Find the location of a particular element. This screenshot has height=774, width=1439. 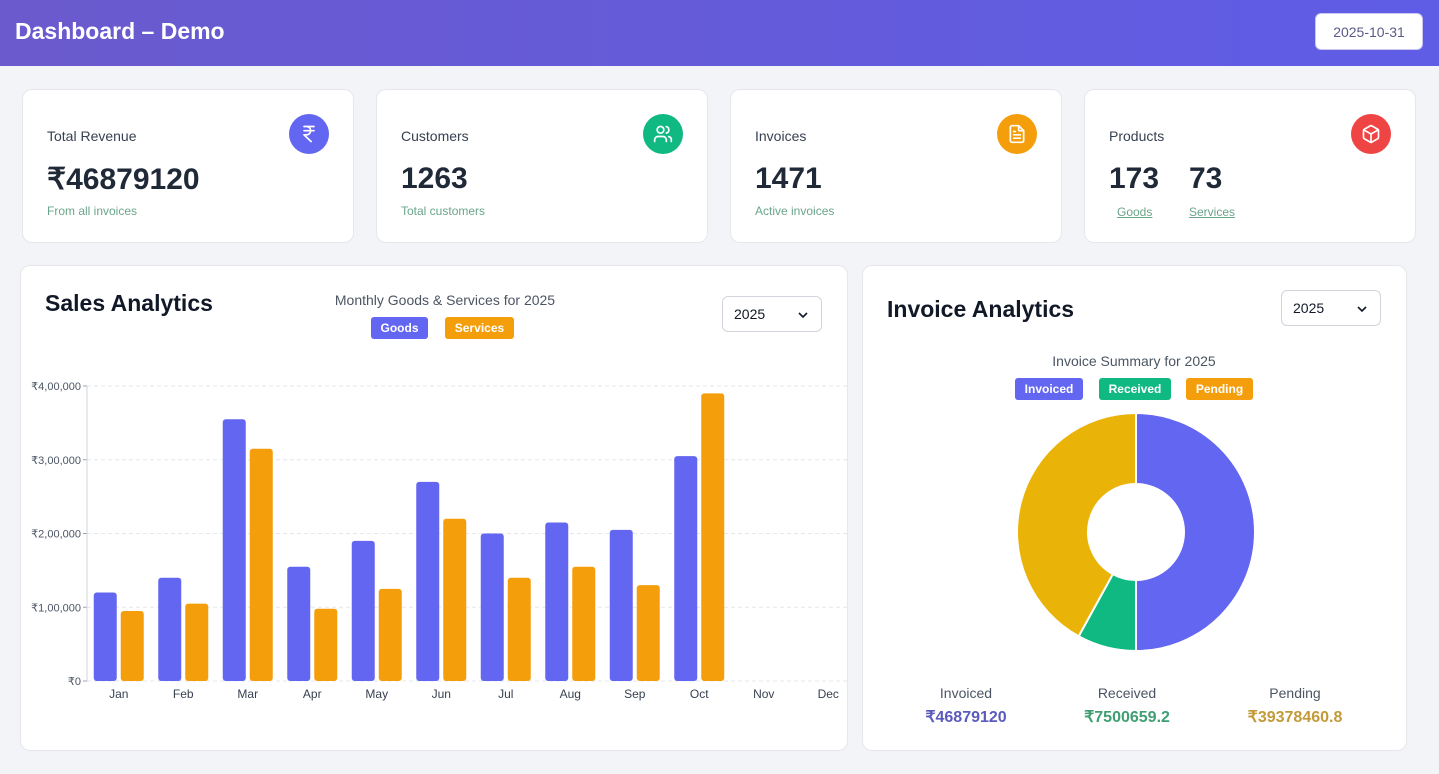

products-card: Products 173 73 Goods Services is located at coordinates (1250, 166).